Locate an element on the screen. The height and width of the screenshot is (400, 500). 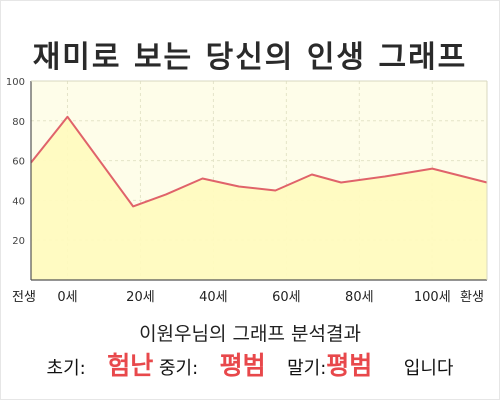
y-tick-label: 100 is located at coordinates (15, 82).